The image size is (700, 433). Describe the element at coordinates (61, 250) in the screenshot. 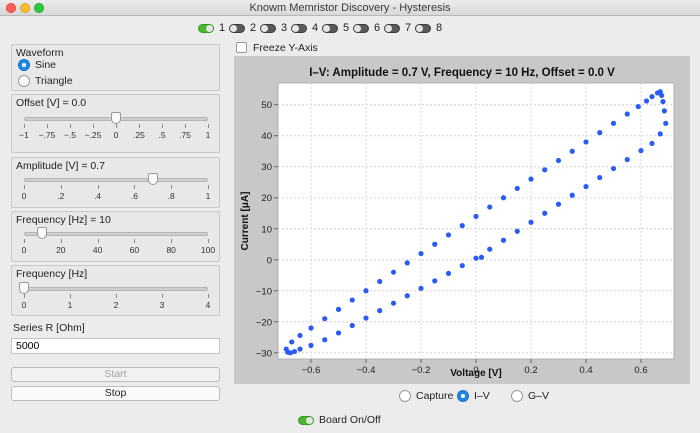

I see `slider-tick-label: 20` at that location.